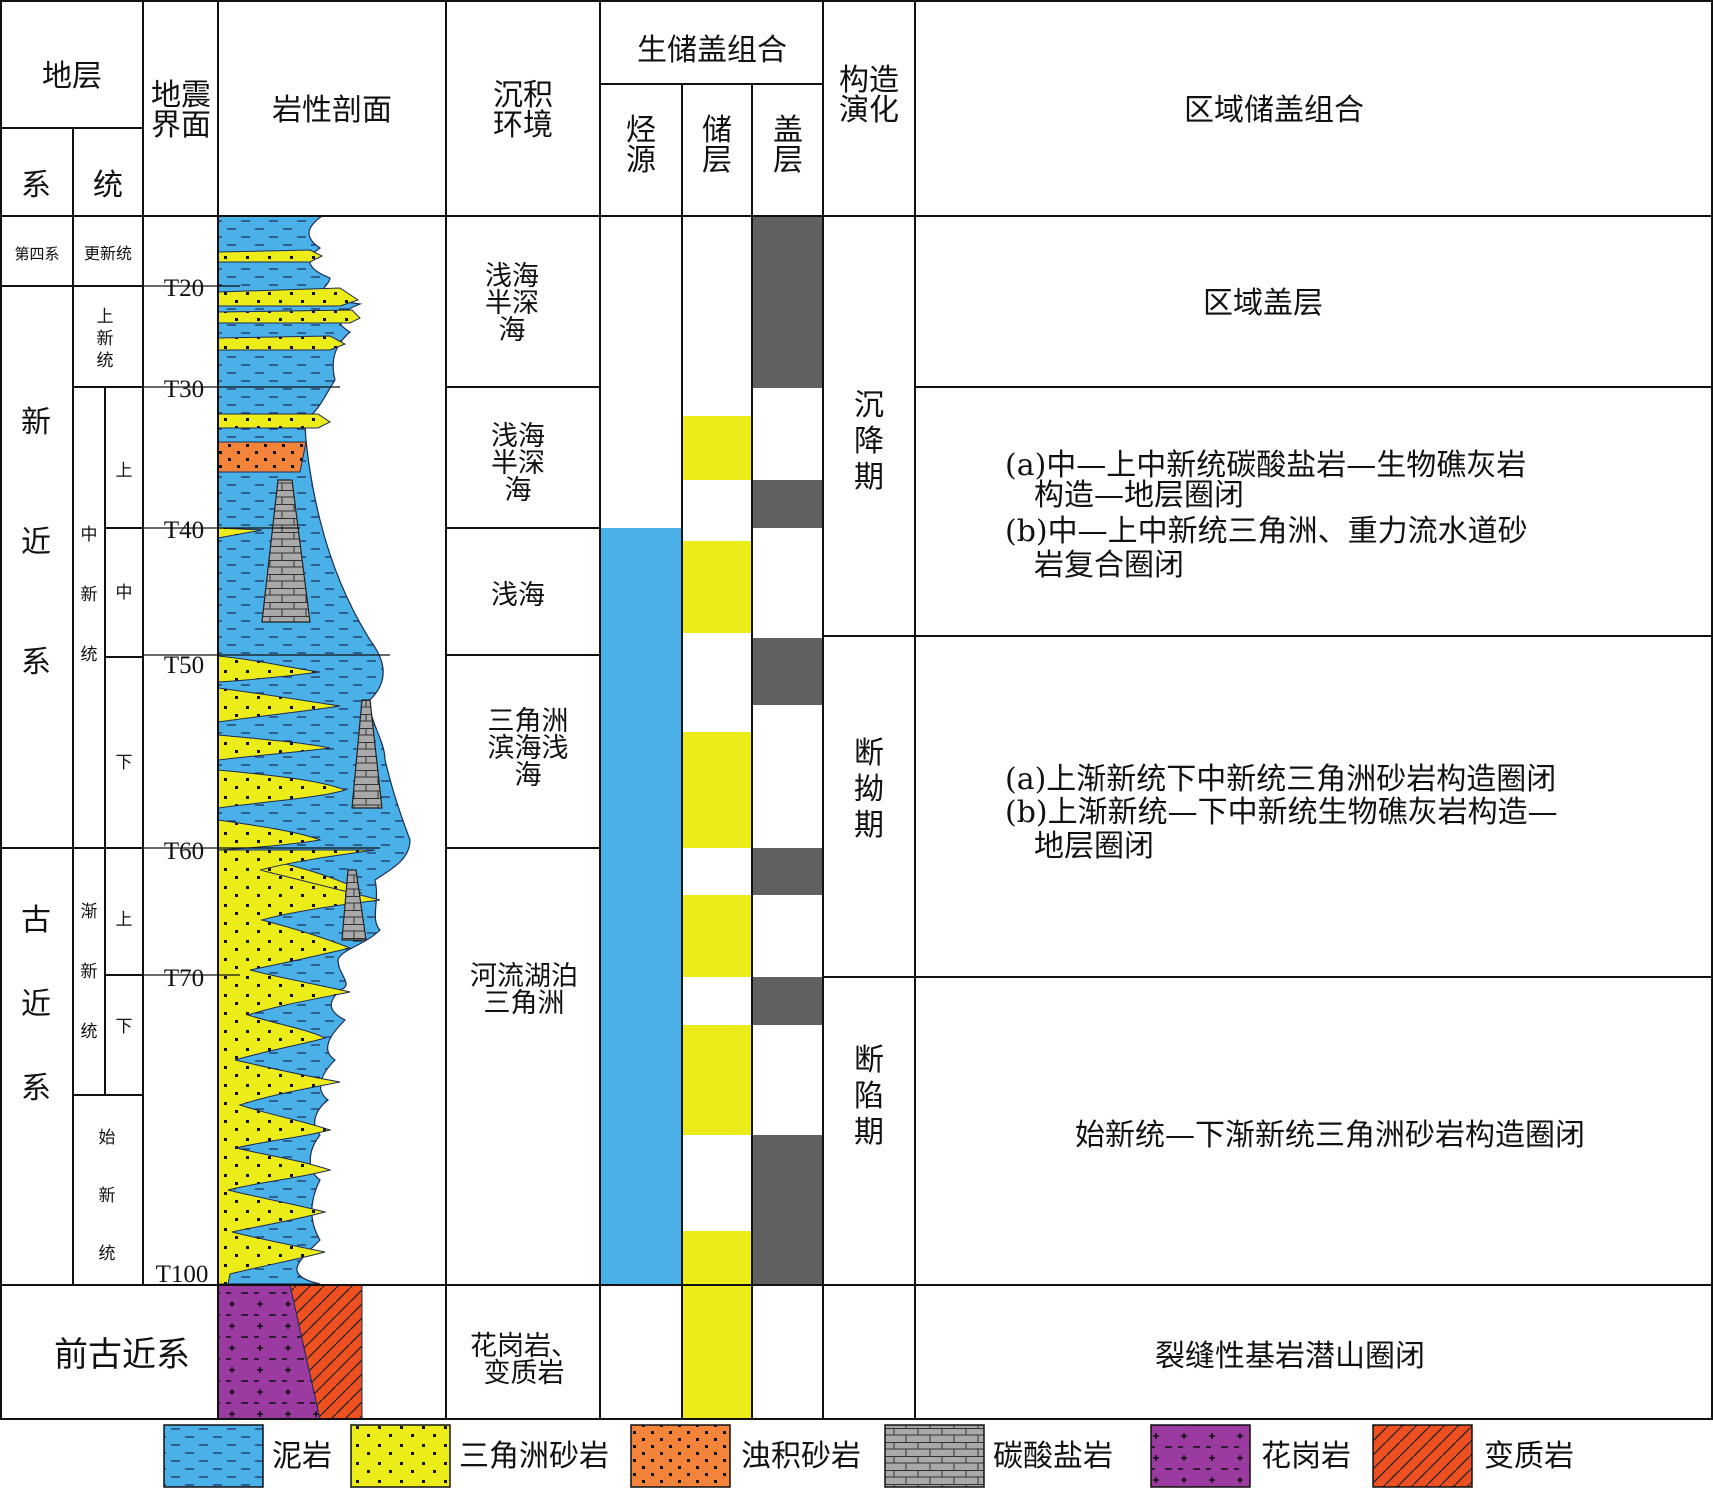  I want to click on tectonic-labels: 沉降期 断拗期 断陷期, so click(869, 769).